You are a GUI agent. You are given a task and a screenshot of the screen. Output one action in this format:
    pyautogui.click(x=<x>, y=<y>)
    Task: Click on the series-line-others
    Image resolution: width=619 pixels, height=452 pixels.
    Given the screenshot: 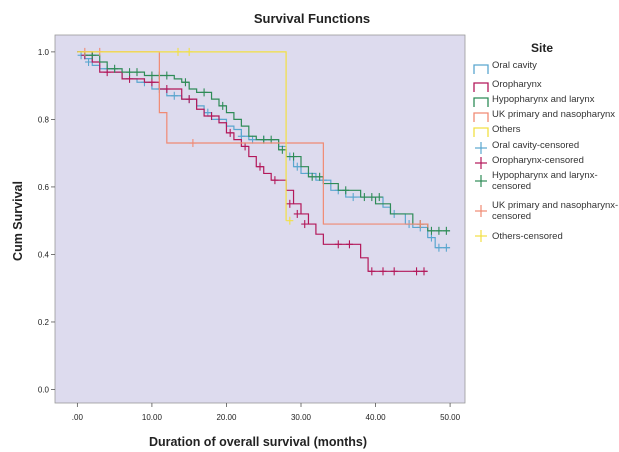 What is the action you would take?
    pyautogui.click(x=182, y=136)
    